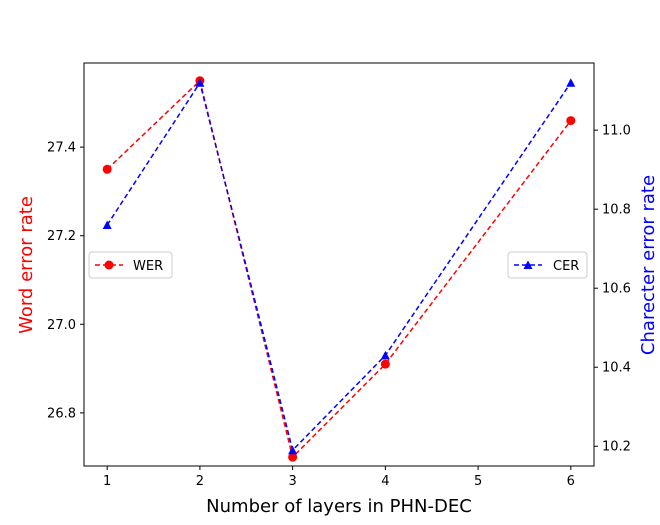 This screenshot has width=660, height=525. I want to click on x-tick-label: 3, so click(292, 481).